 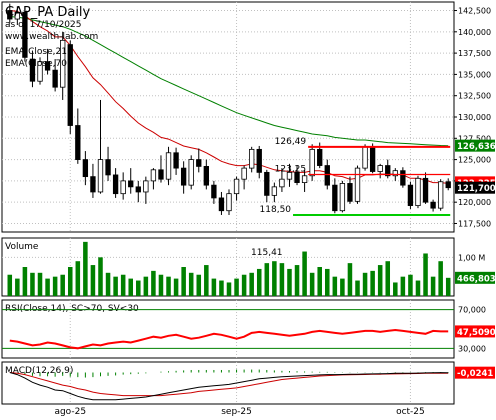 What do you see at coordinates (476, 189) in the screenshot?
I see `price-badge-label: 121,700` at bounding box center [476, 189].